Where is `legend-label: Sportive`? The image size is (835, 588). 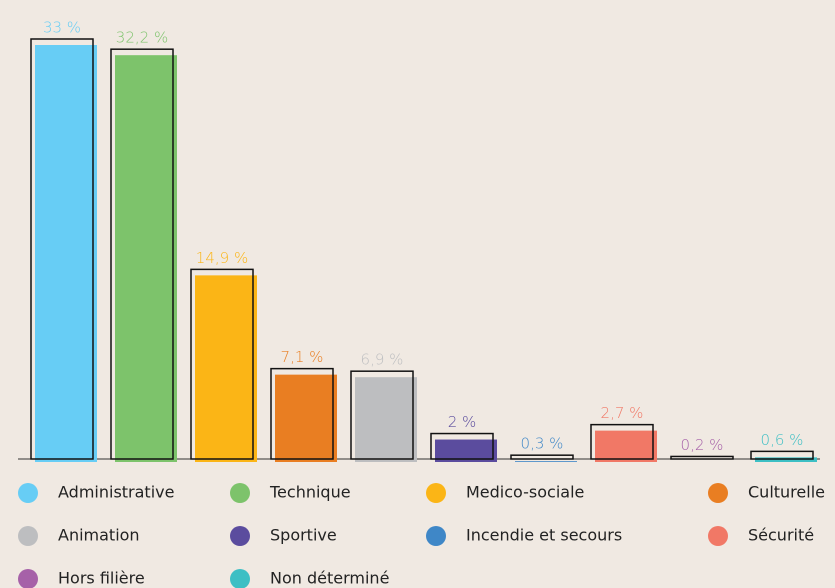 legend-label: Sportive is located at coordinates (303, 535).